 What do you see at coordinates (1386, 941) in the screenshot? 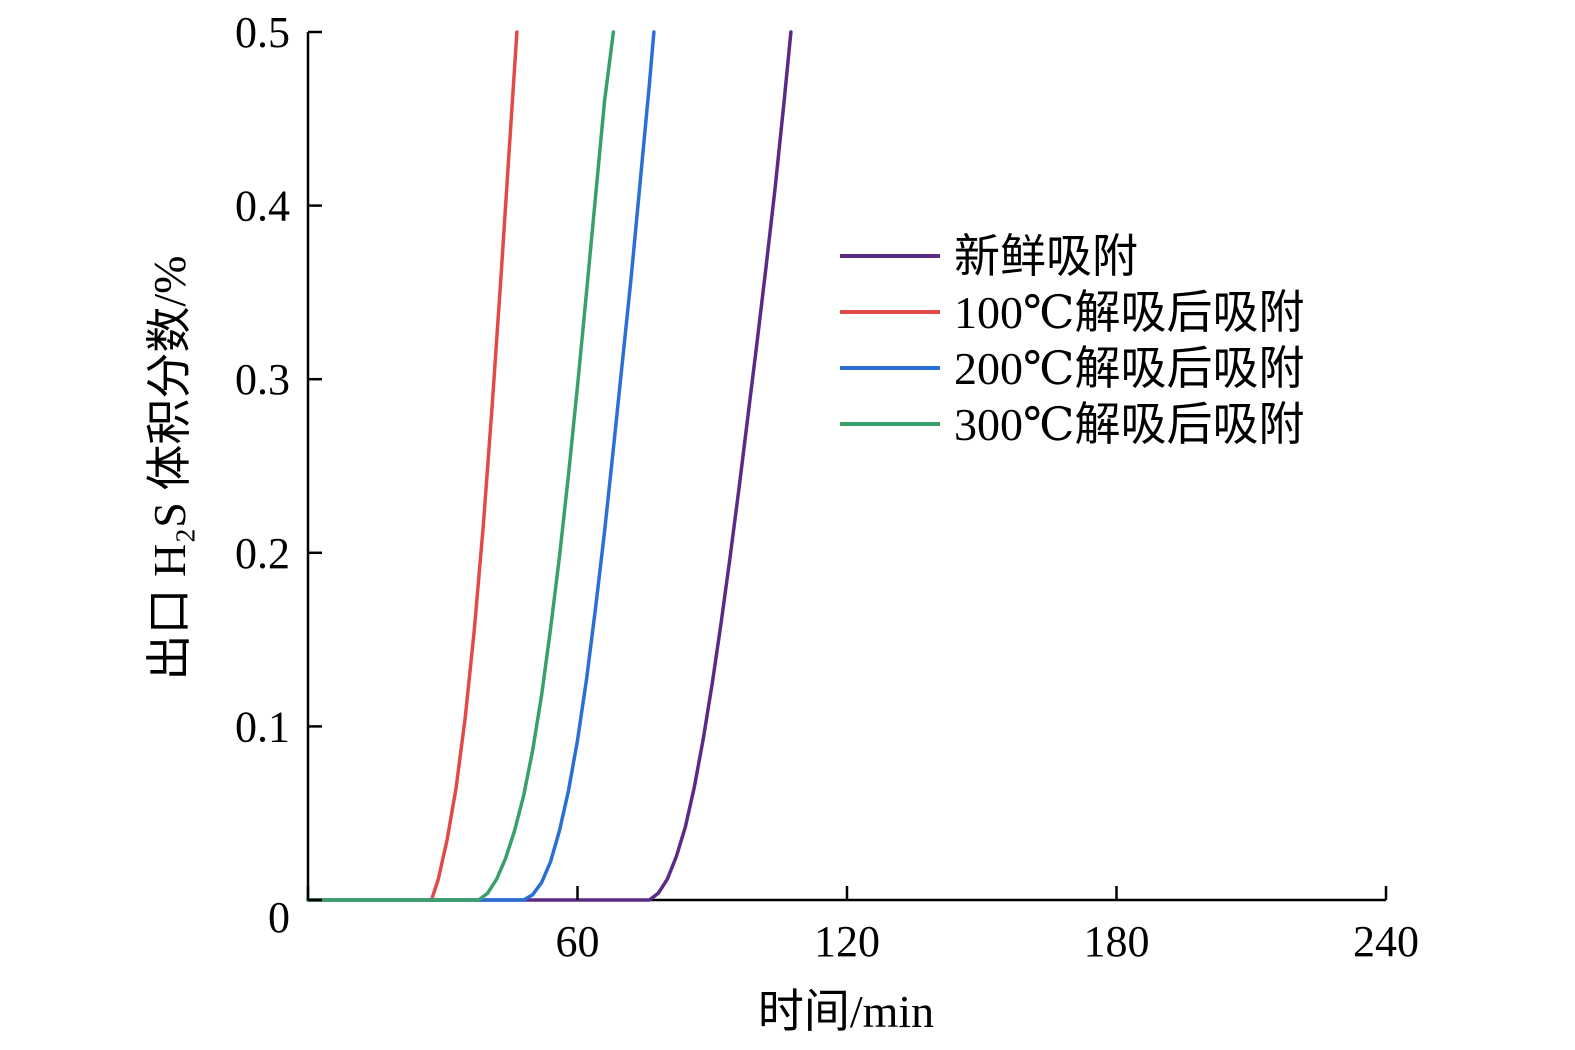
I see `x-tick-label: 240` at bounding box center [1386, 941].